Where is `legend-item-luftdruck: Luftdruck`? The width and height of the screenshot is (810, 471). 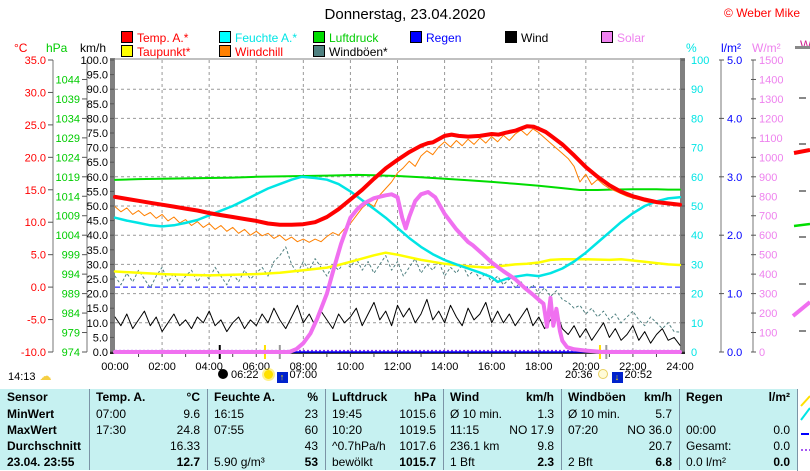 legend-item-luftdruck: Luftdruck is located at coordinates (345, 38).